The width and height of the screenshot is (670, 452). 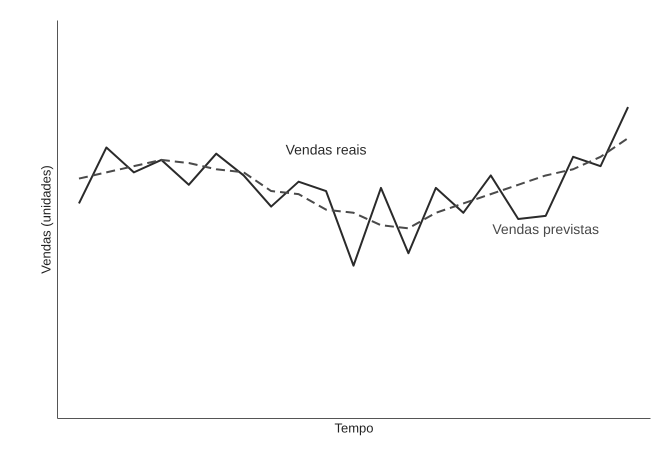 I want to click on series-label: Vendas reais, so click(x=326, y=150).